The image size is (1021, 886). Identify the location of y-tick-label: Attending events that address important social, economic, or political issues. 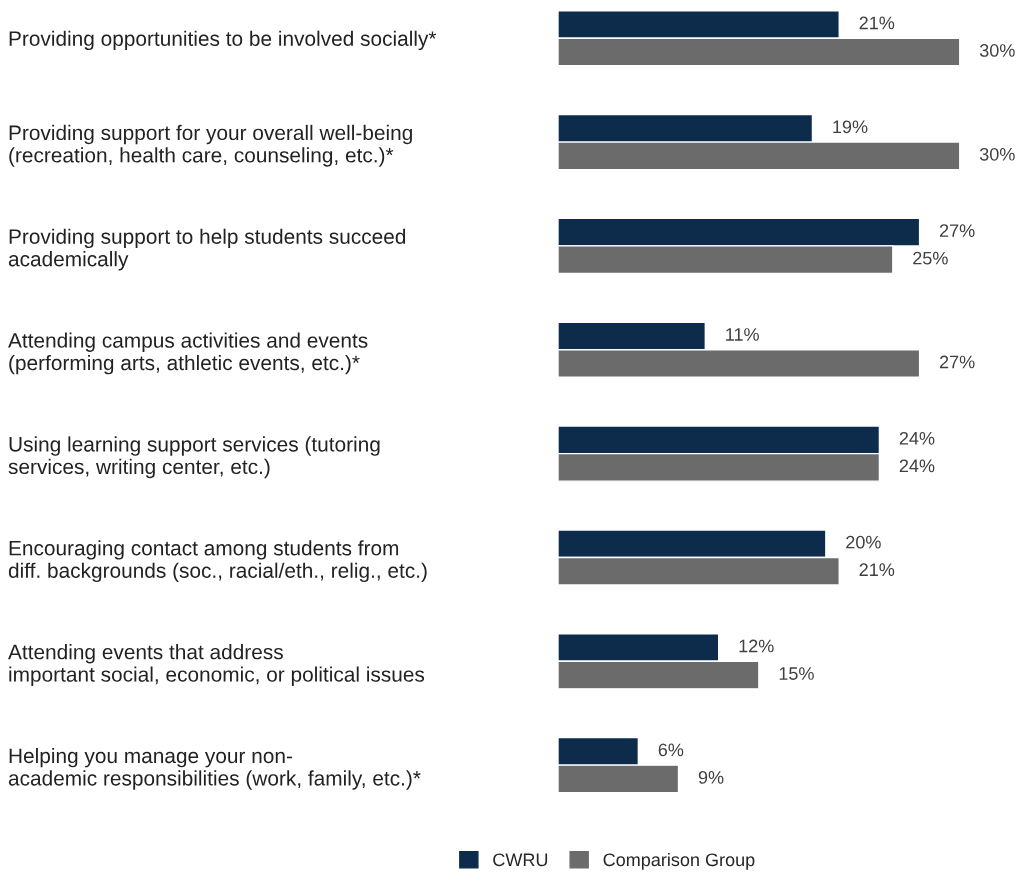
(216, 665).